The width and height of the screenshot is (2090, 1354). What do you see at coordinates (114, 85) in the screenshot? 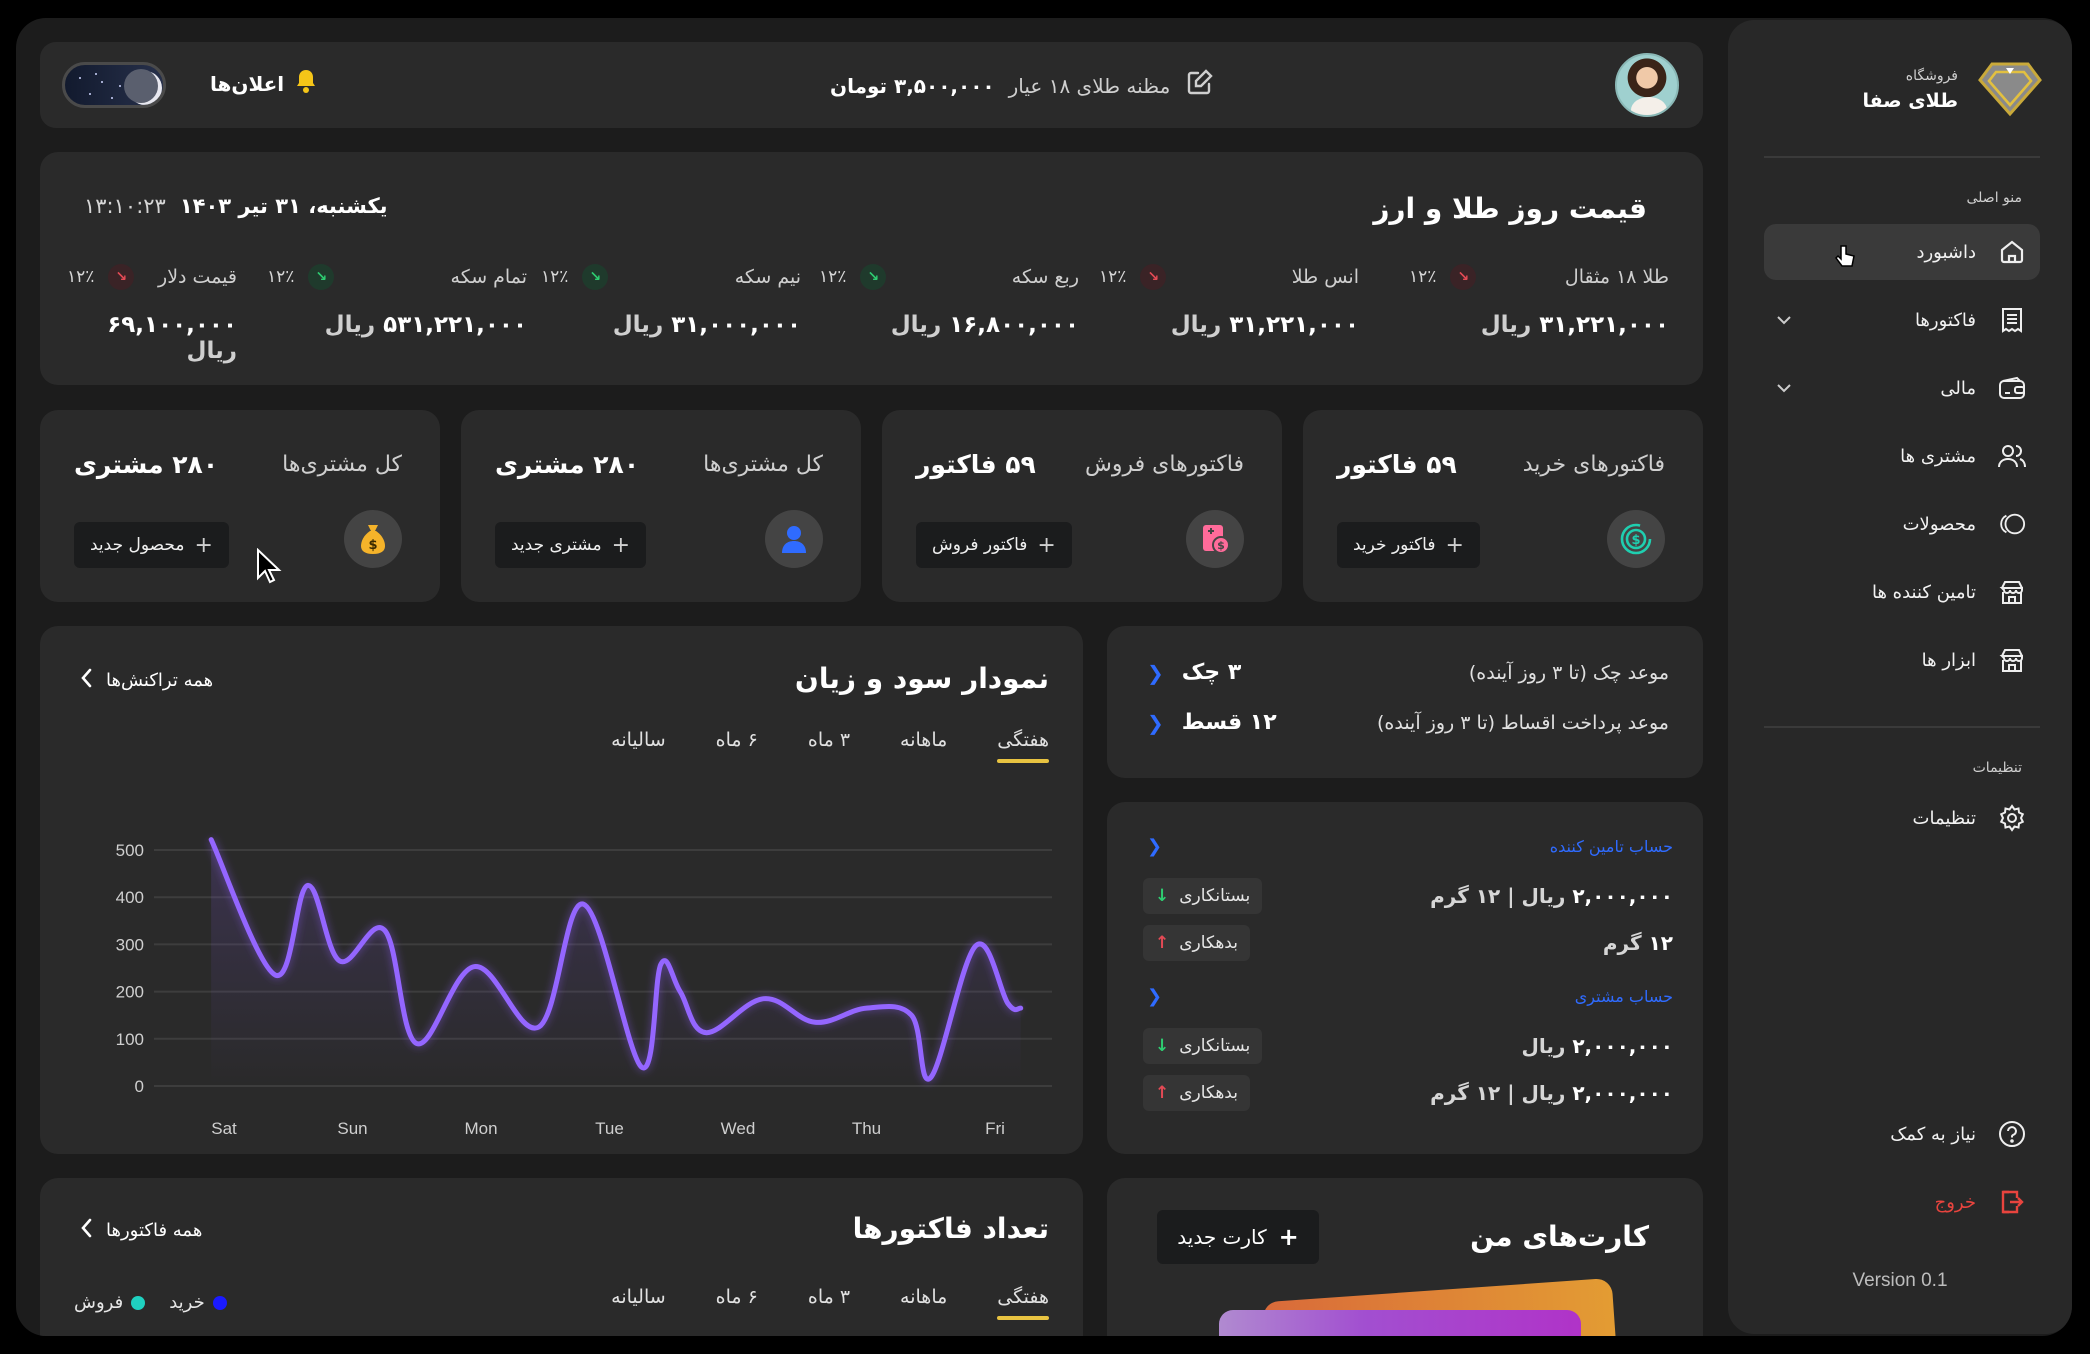
I see `theme-toggle` at bounding box center [114, 85].